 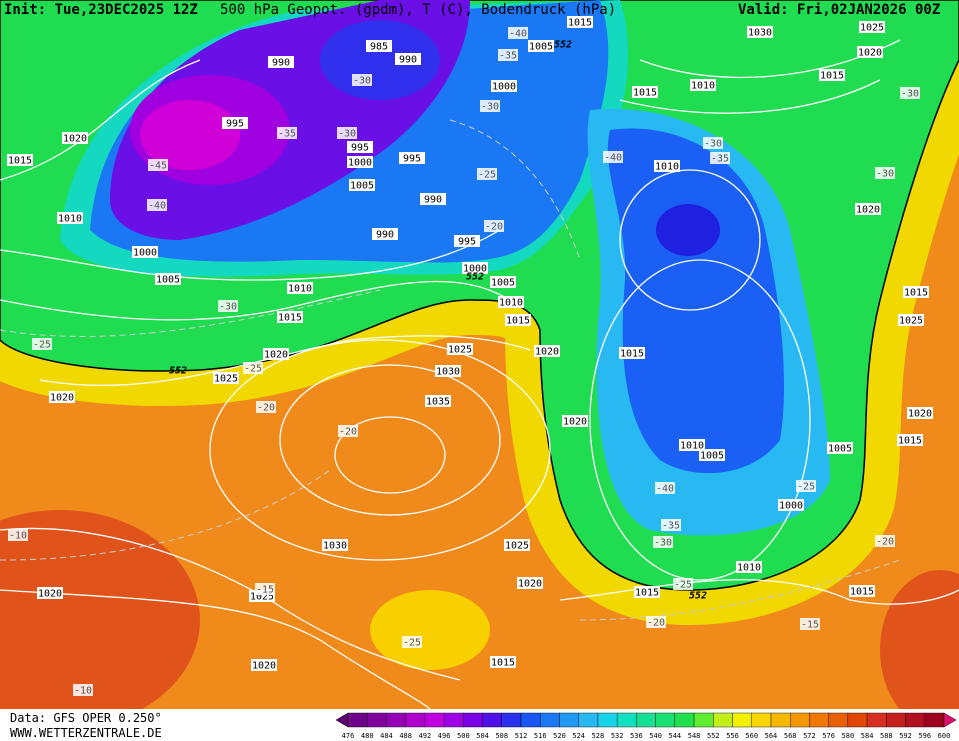 What do you see at coordinates (521, 736) in the screenshot?
I see `colorbar-label: 512` at bounding box center [521, 736].